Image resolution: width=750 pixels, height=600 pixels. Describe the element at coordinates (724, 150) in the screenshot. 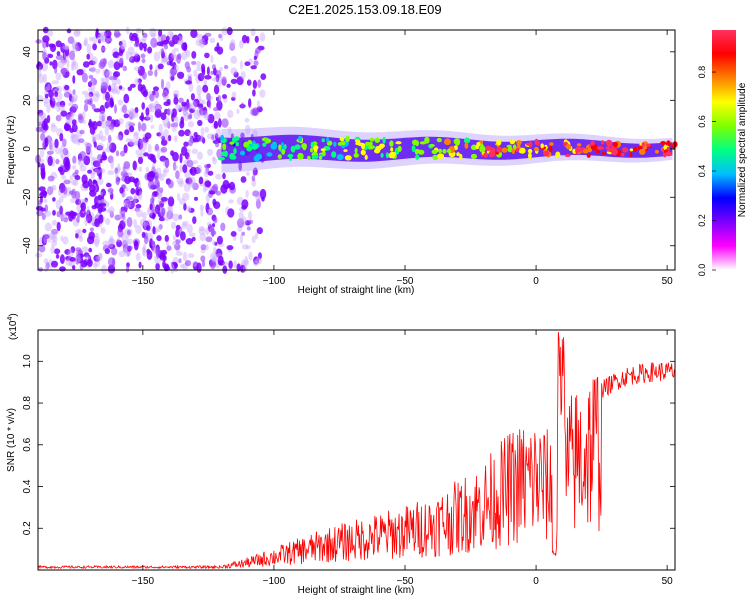

I see `colorbar-gradient` at that location.